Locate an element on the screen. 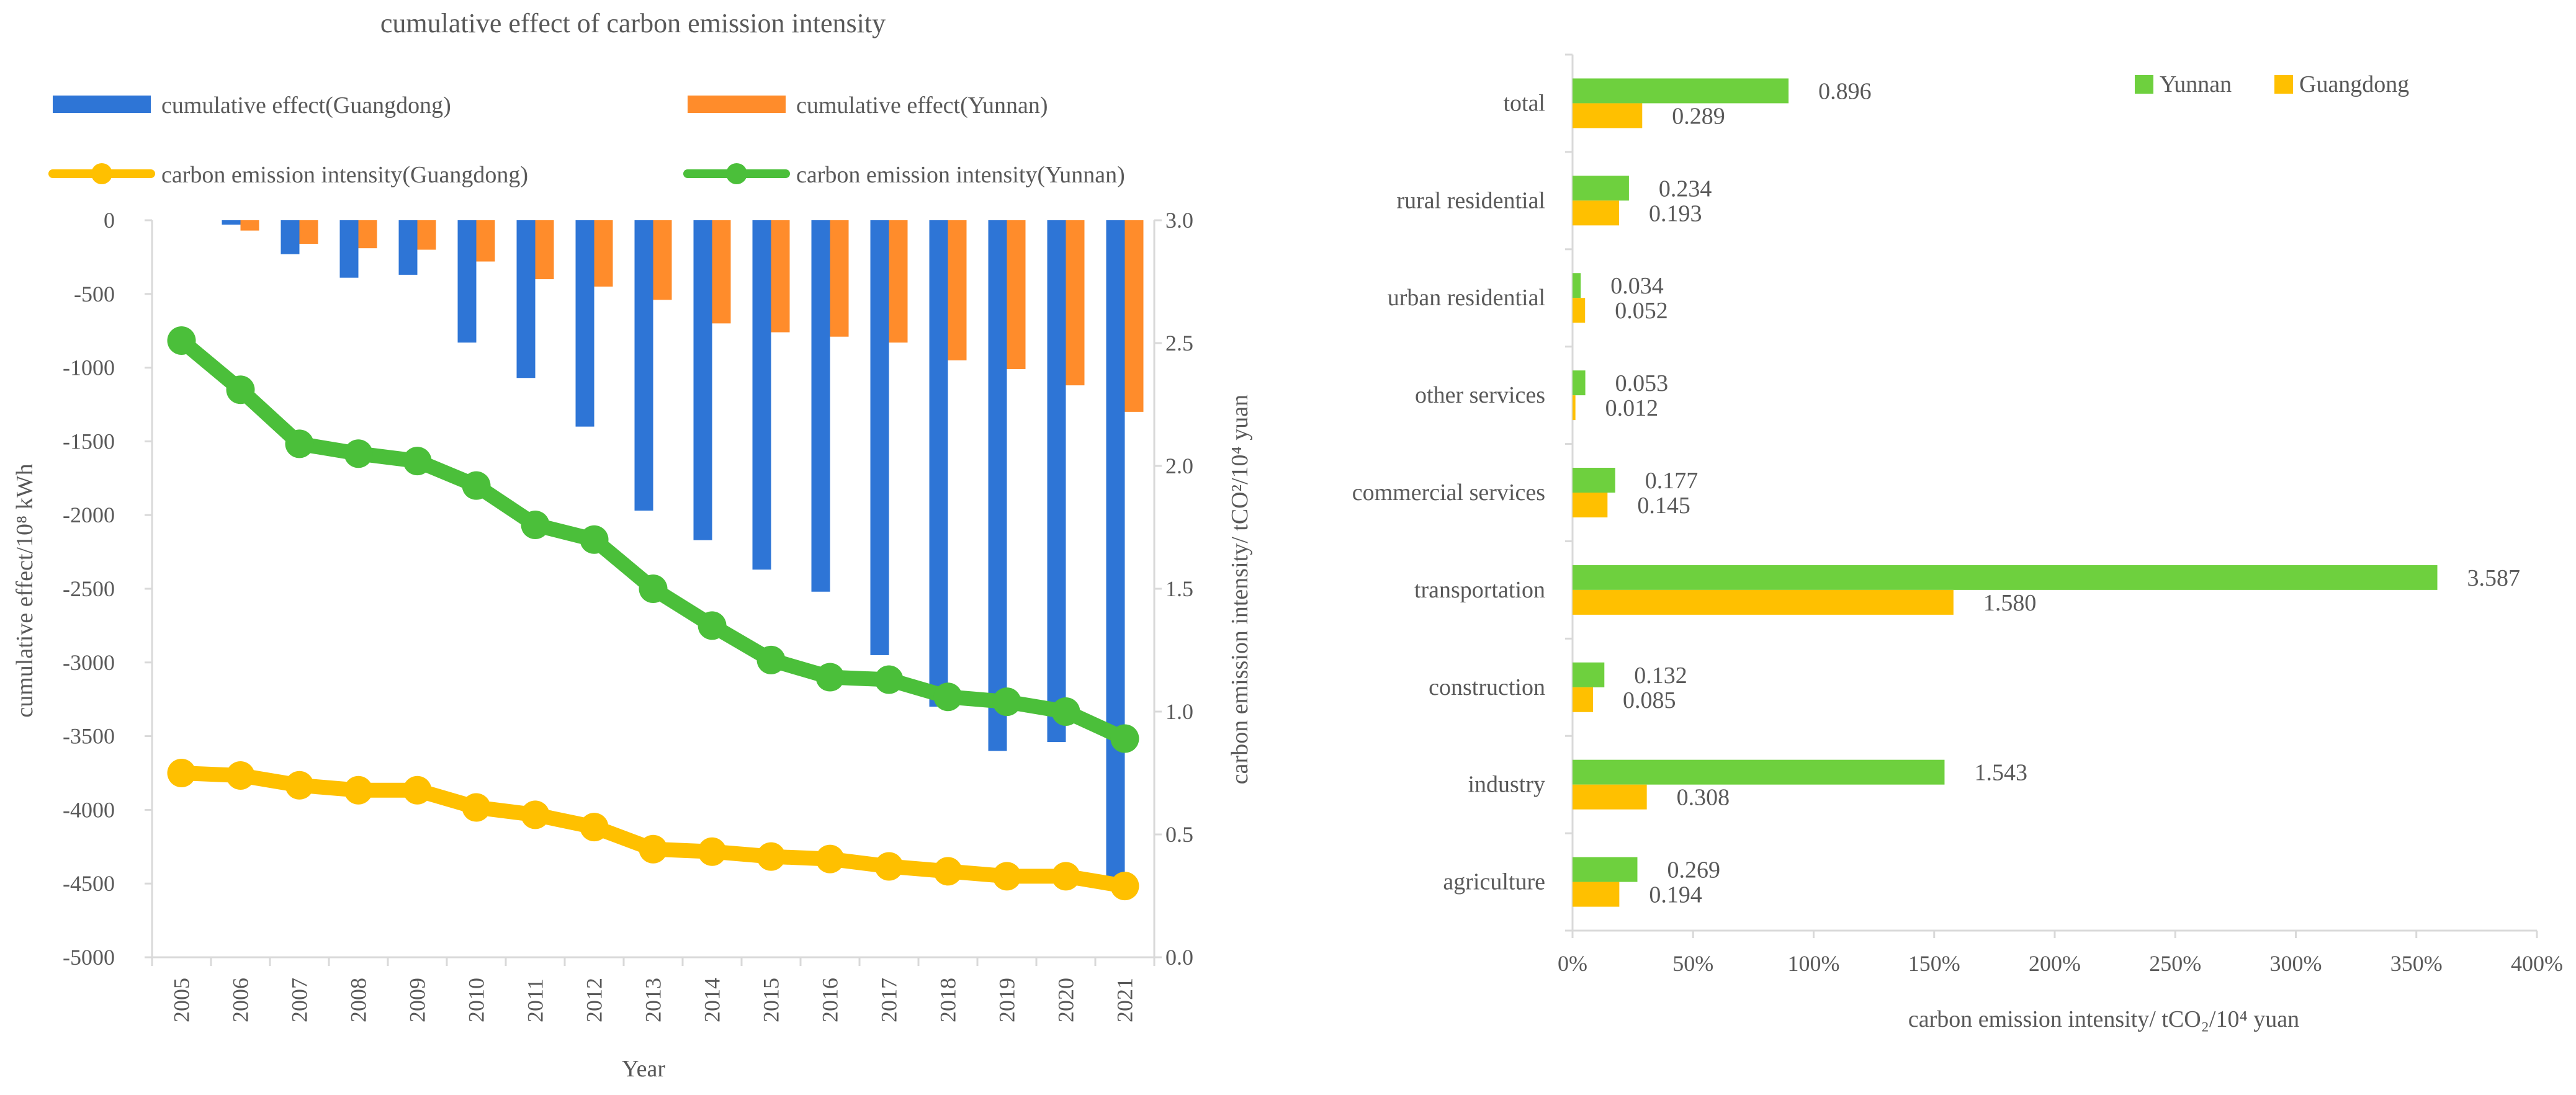  point-0-2011 is located at coordinates (535, 814).